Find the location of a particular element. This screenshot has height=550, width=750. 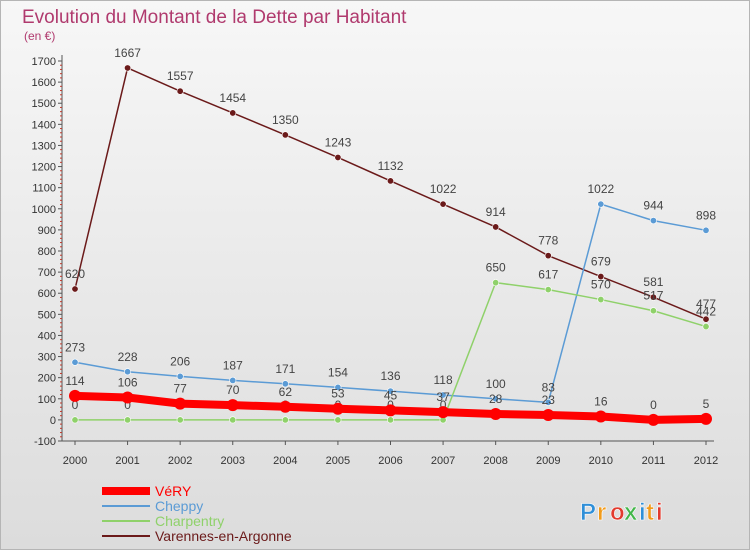

x-tick-label: 2004 is located at coordinates (285, 461).